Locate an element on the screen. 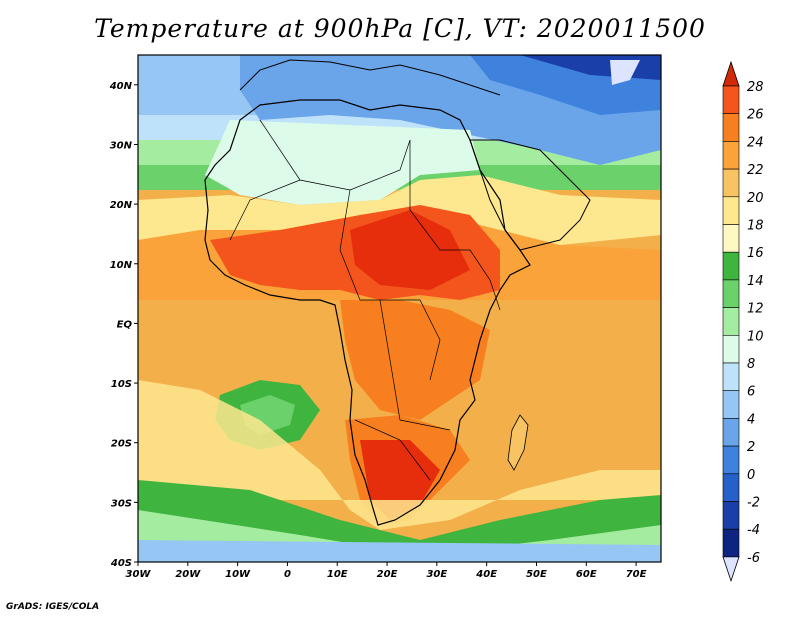 This screenshot has width=800, height=618. lat-tick-label: EQ is located at coordinates (125, 324).